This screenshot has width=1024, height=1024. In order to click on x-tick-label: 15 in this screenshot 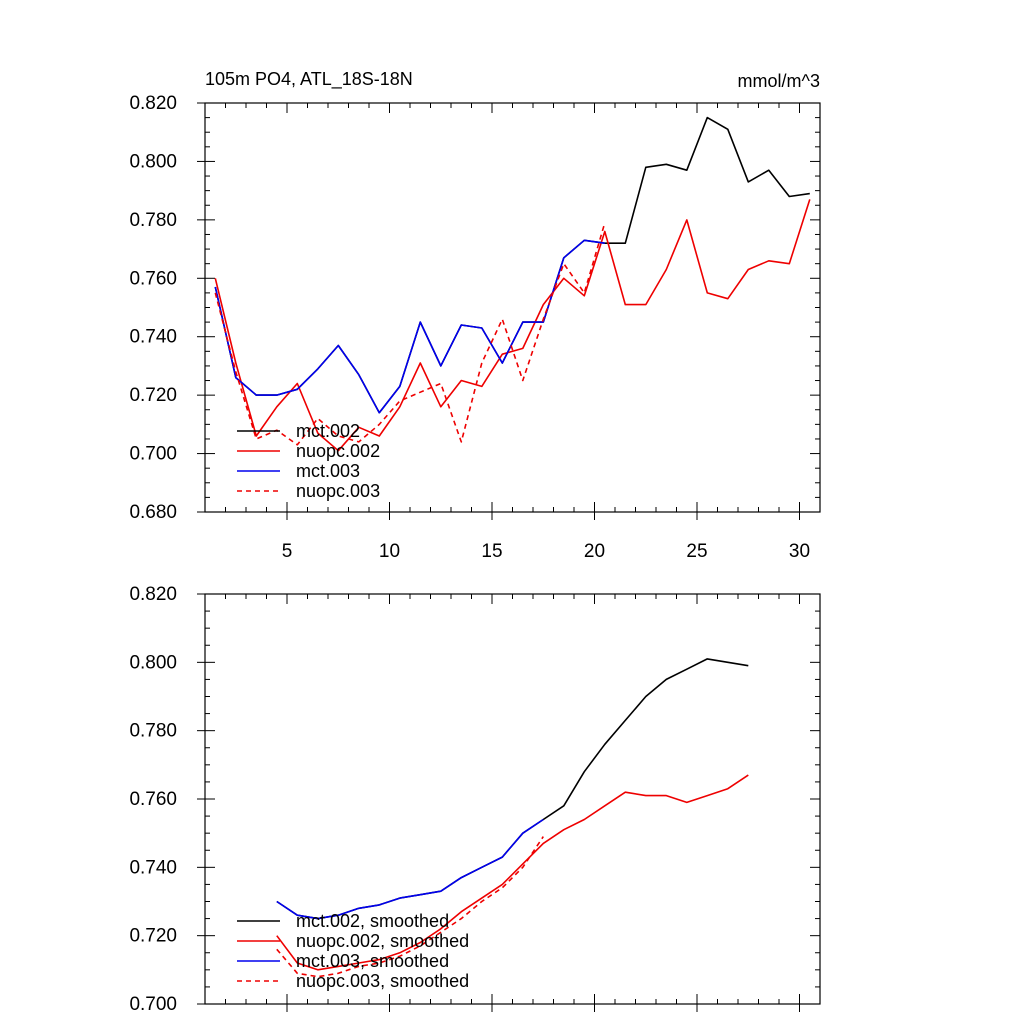, I will do `click(491, 551)`.